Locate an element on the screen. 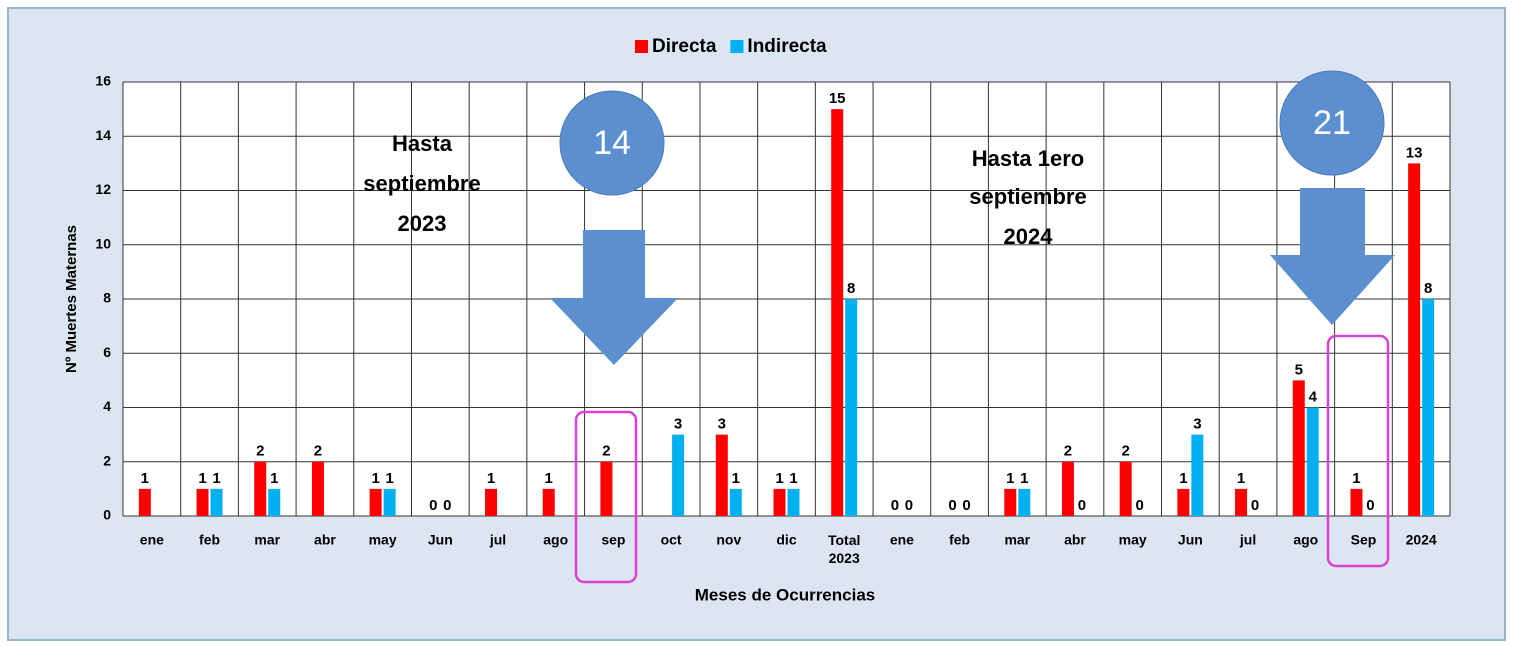 Image resolution: width=1513 pixels, height=646 pixels. y-tick-label: 14 is located at coordinates (103, 135).